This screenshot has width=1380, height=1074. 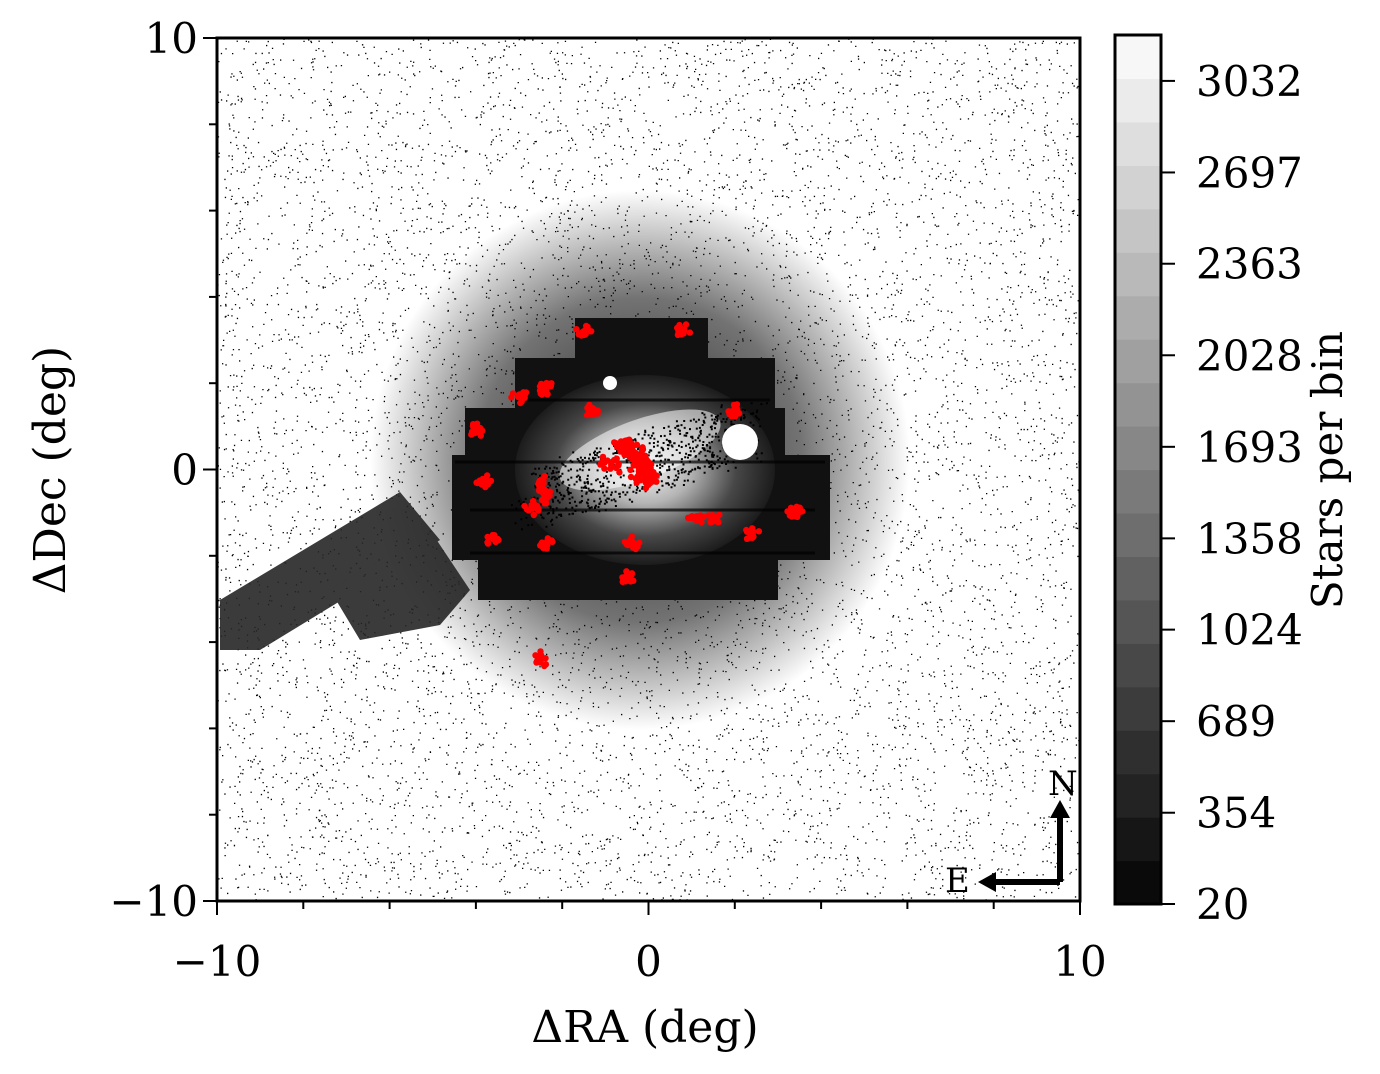 What do you see at coordinates (644, 1027) in the screenshot?
I see `x-axis-label: ΔRA (deg)` at bounding box center [644, 1027].